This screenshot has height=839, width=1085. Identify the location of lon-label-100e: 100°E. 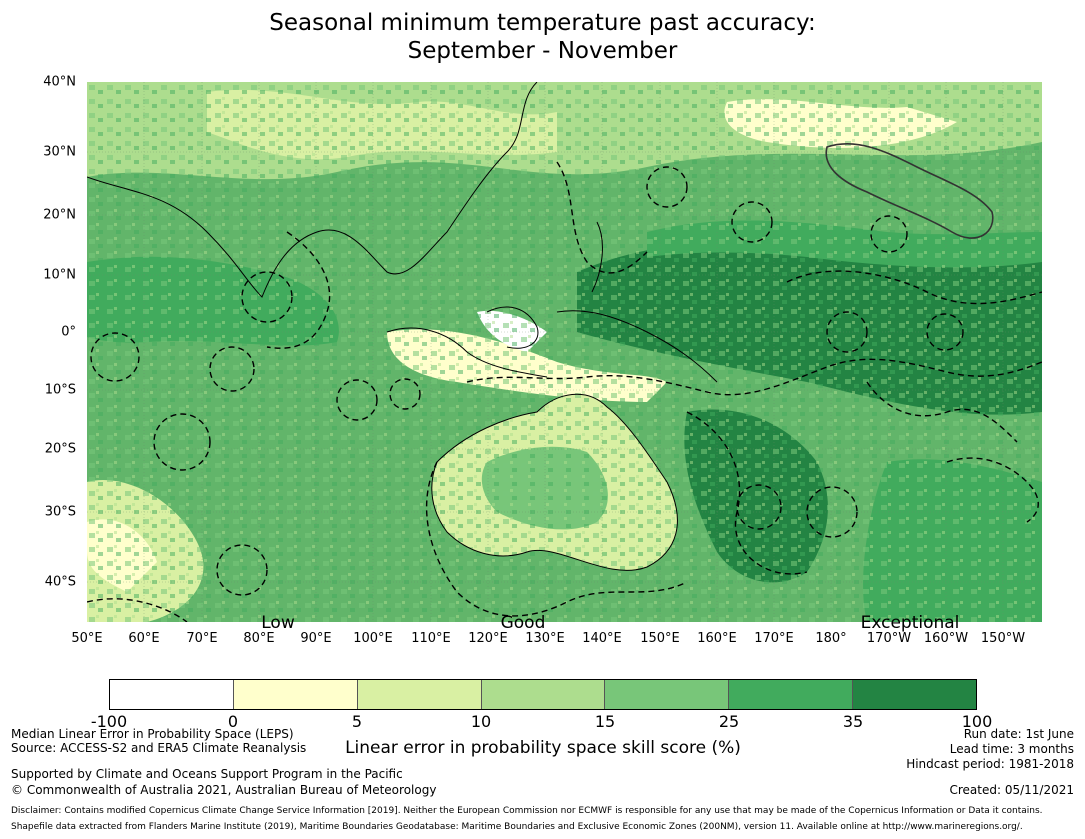
(373, 638).